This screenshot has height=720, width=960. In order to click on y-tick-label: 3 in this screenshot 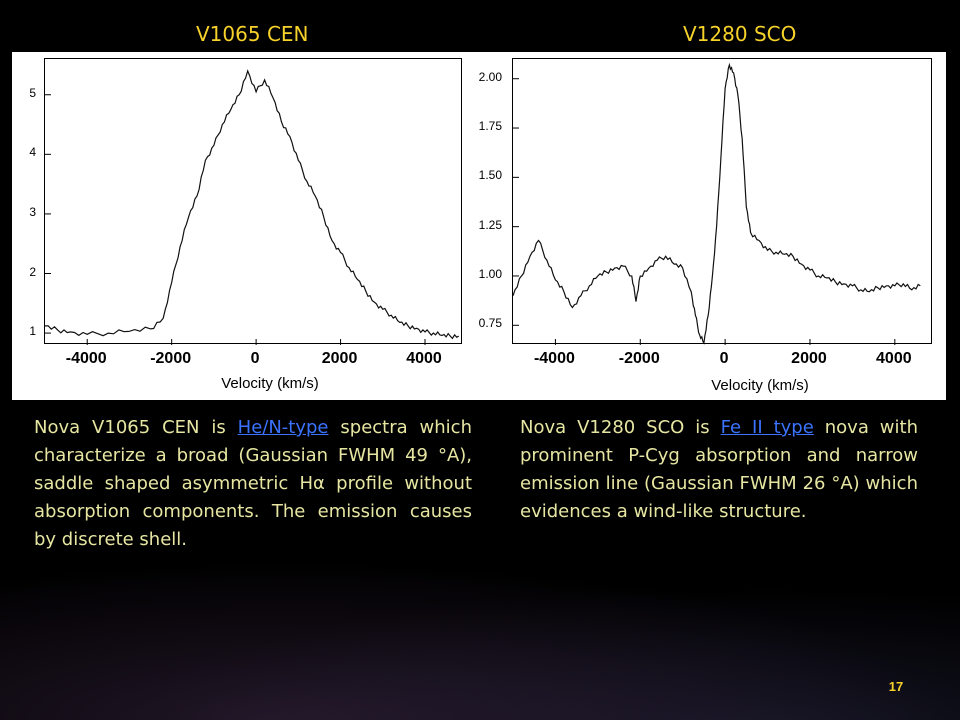, I will do `click(32, 211)`.